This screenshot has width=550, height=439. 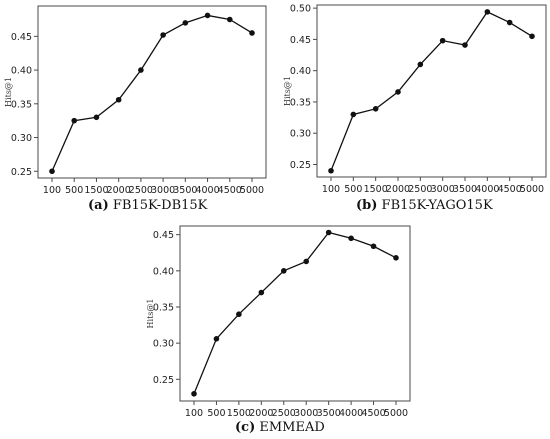 What do you see at coordinates (396, 413) in the screenshot?
I see `x-tick-label-c-9: 5000` at bounding box center [396, 413].